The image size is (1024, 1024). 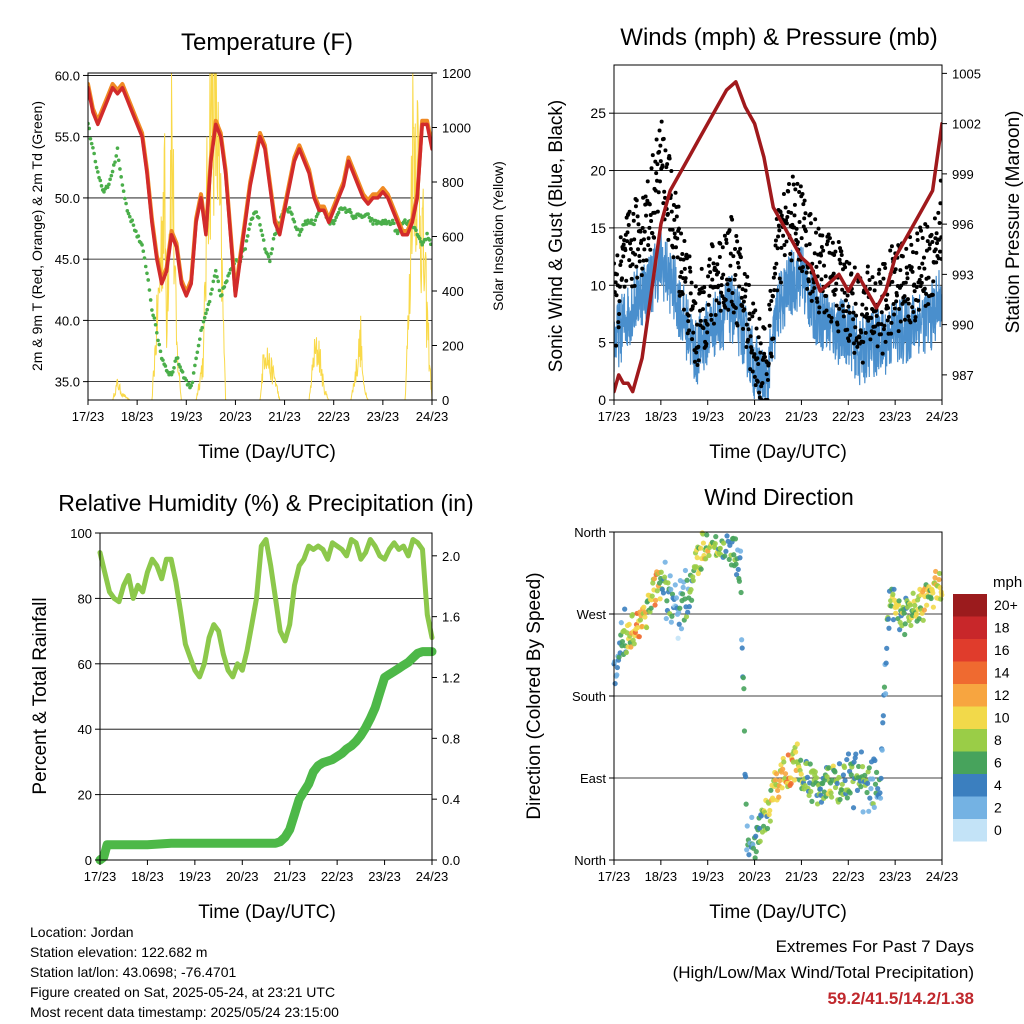 What do you see at coordinates (707, 876) in the screenshot?
I see `x-tick-label: 19/23` at bounding box center [707, 876].